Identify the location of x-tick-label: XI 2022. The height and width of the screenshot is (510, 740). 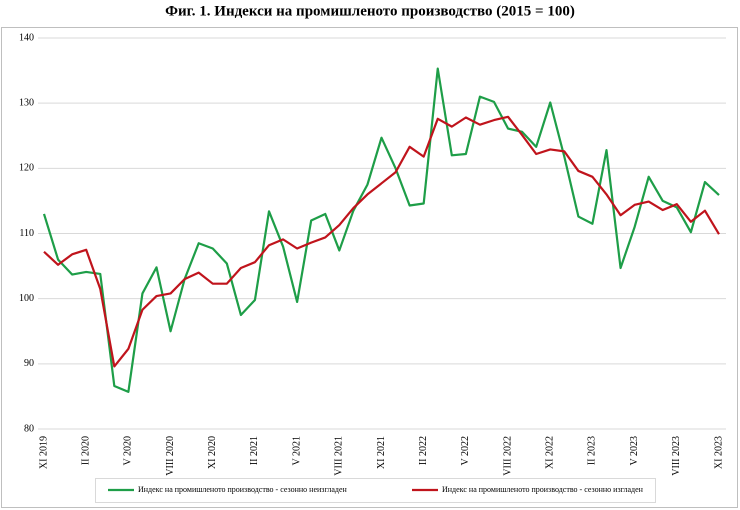
(550, 452).